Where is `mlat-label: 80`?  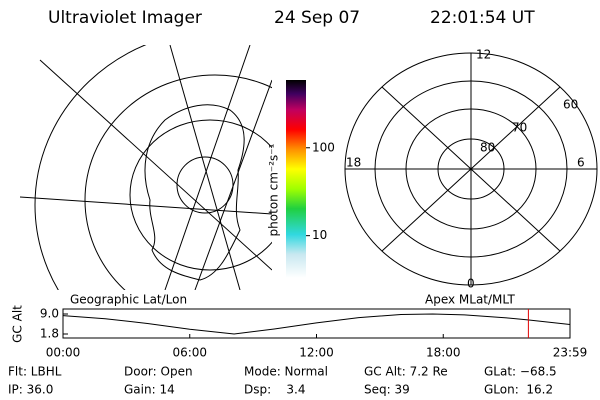
mlat-label: 80 is located at coordinates (487, 148).